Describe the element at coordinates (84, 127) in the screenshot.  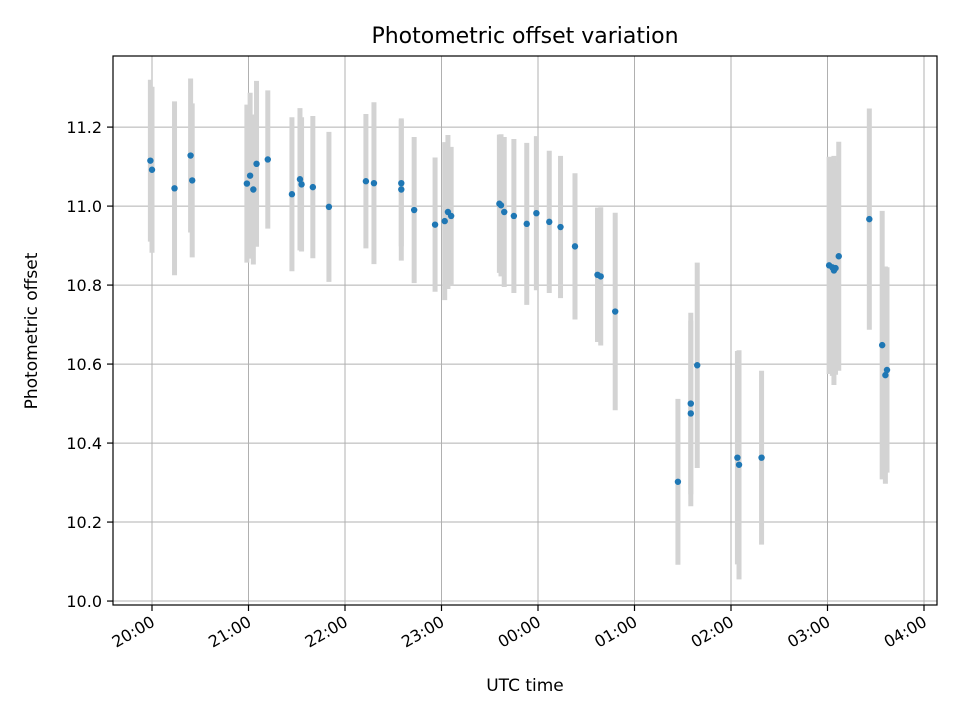
I see `y-tick-label: 11.2` at that location.